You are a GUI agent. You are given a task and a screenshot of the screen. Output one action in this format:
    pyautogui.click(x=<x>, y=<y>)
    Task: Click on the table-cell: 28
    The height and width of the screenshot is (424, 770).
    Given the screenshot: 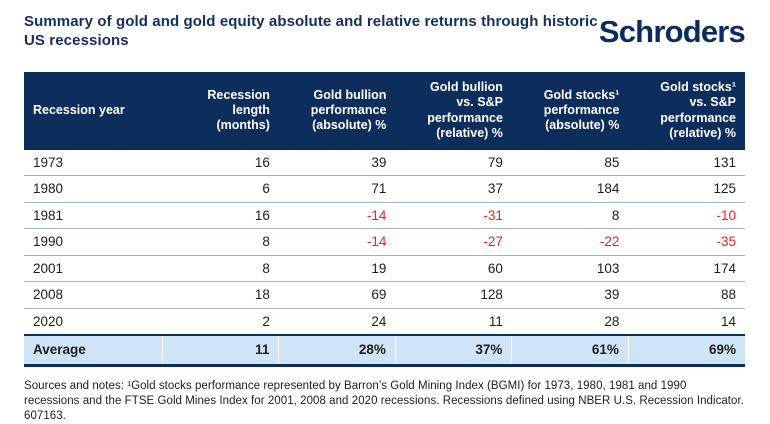 What is the action you would take?
    pyautogui.click(x=570, y=321)
    